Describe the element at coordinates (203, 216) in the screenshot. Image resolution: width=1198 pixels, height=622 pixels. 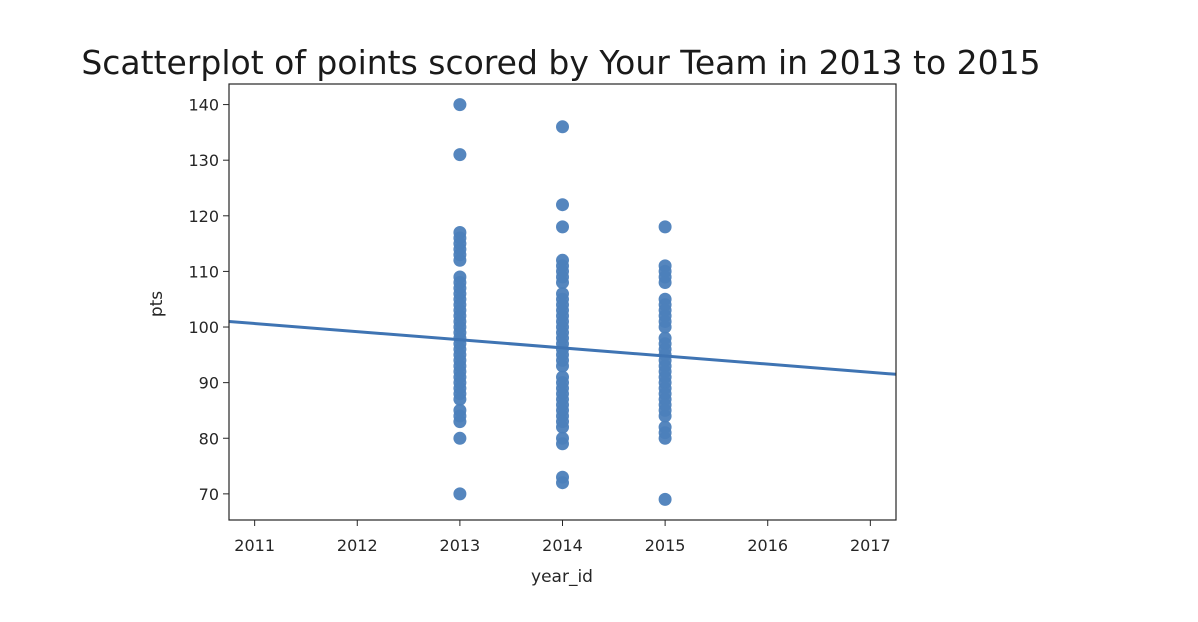
I see `y-tick-label: 120` at that location.